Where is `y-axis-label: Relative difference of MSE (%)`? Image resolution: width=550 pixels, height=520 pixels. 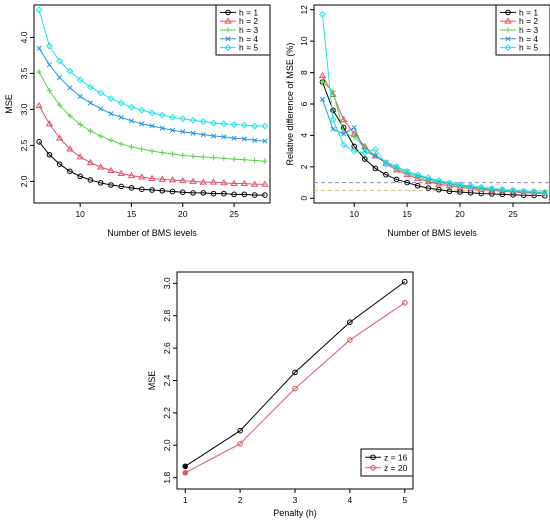
y-axis-label: Relative difference of MSE (%) is located at coordinates (290, 104).